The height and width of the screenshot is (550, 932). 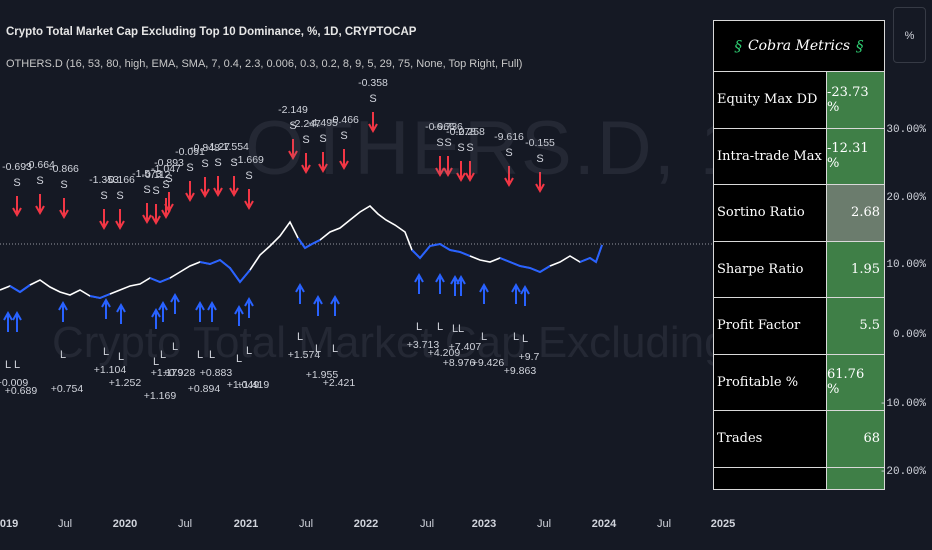 I want to click on sell-value-label: -0.664, so click(x=40, y=165).